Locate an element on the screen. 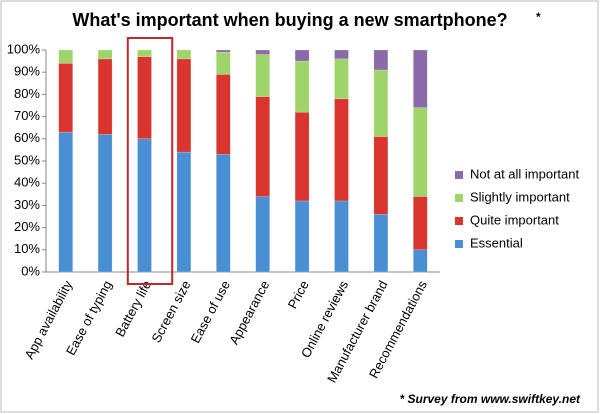  y-tick-label: 100% is located at coordinates (24, 48).